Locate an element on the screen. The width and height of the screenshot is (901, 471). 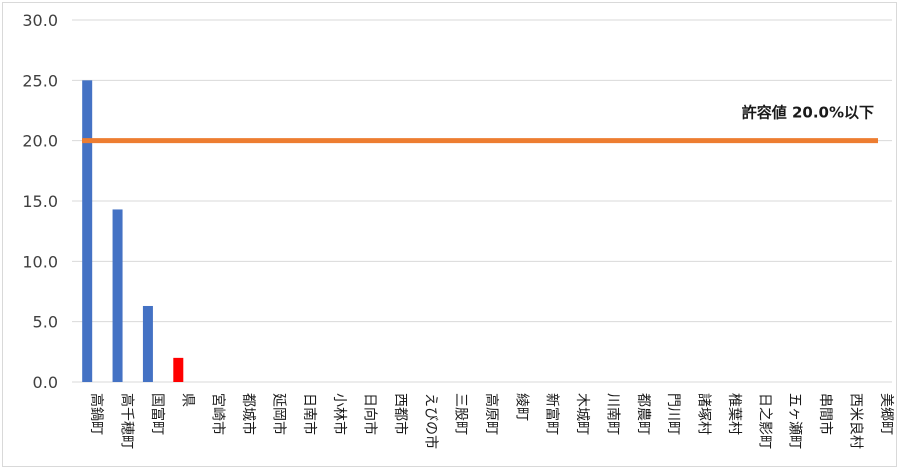
y-tick-label: 10.0 is located at coordinates (40, 261).